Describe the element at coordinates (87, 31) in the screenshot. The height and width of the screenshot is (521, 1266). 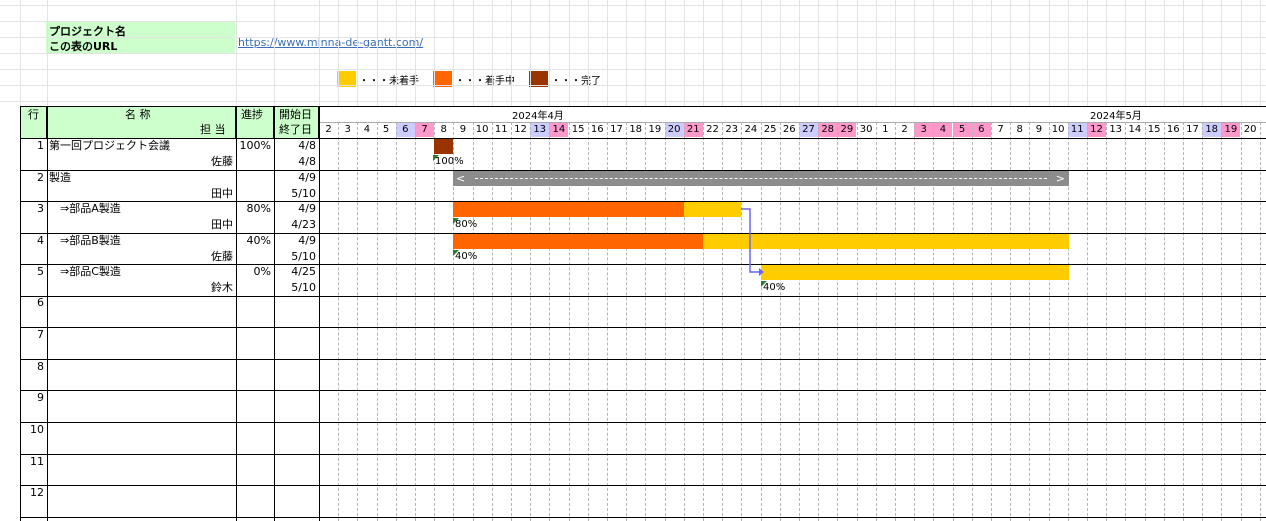
I see `project-name-label: プロジェクト名` at that location.